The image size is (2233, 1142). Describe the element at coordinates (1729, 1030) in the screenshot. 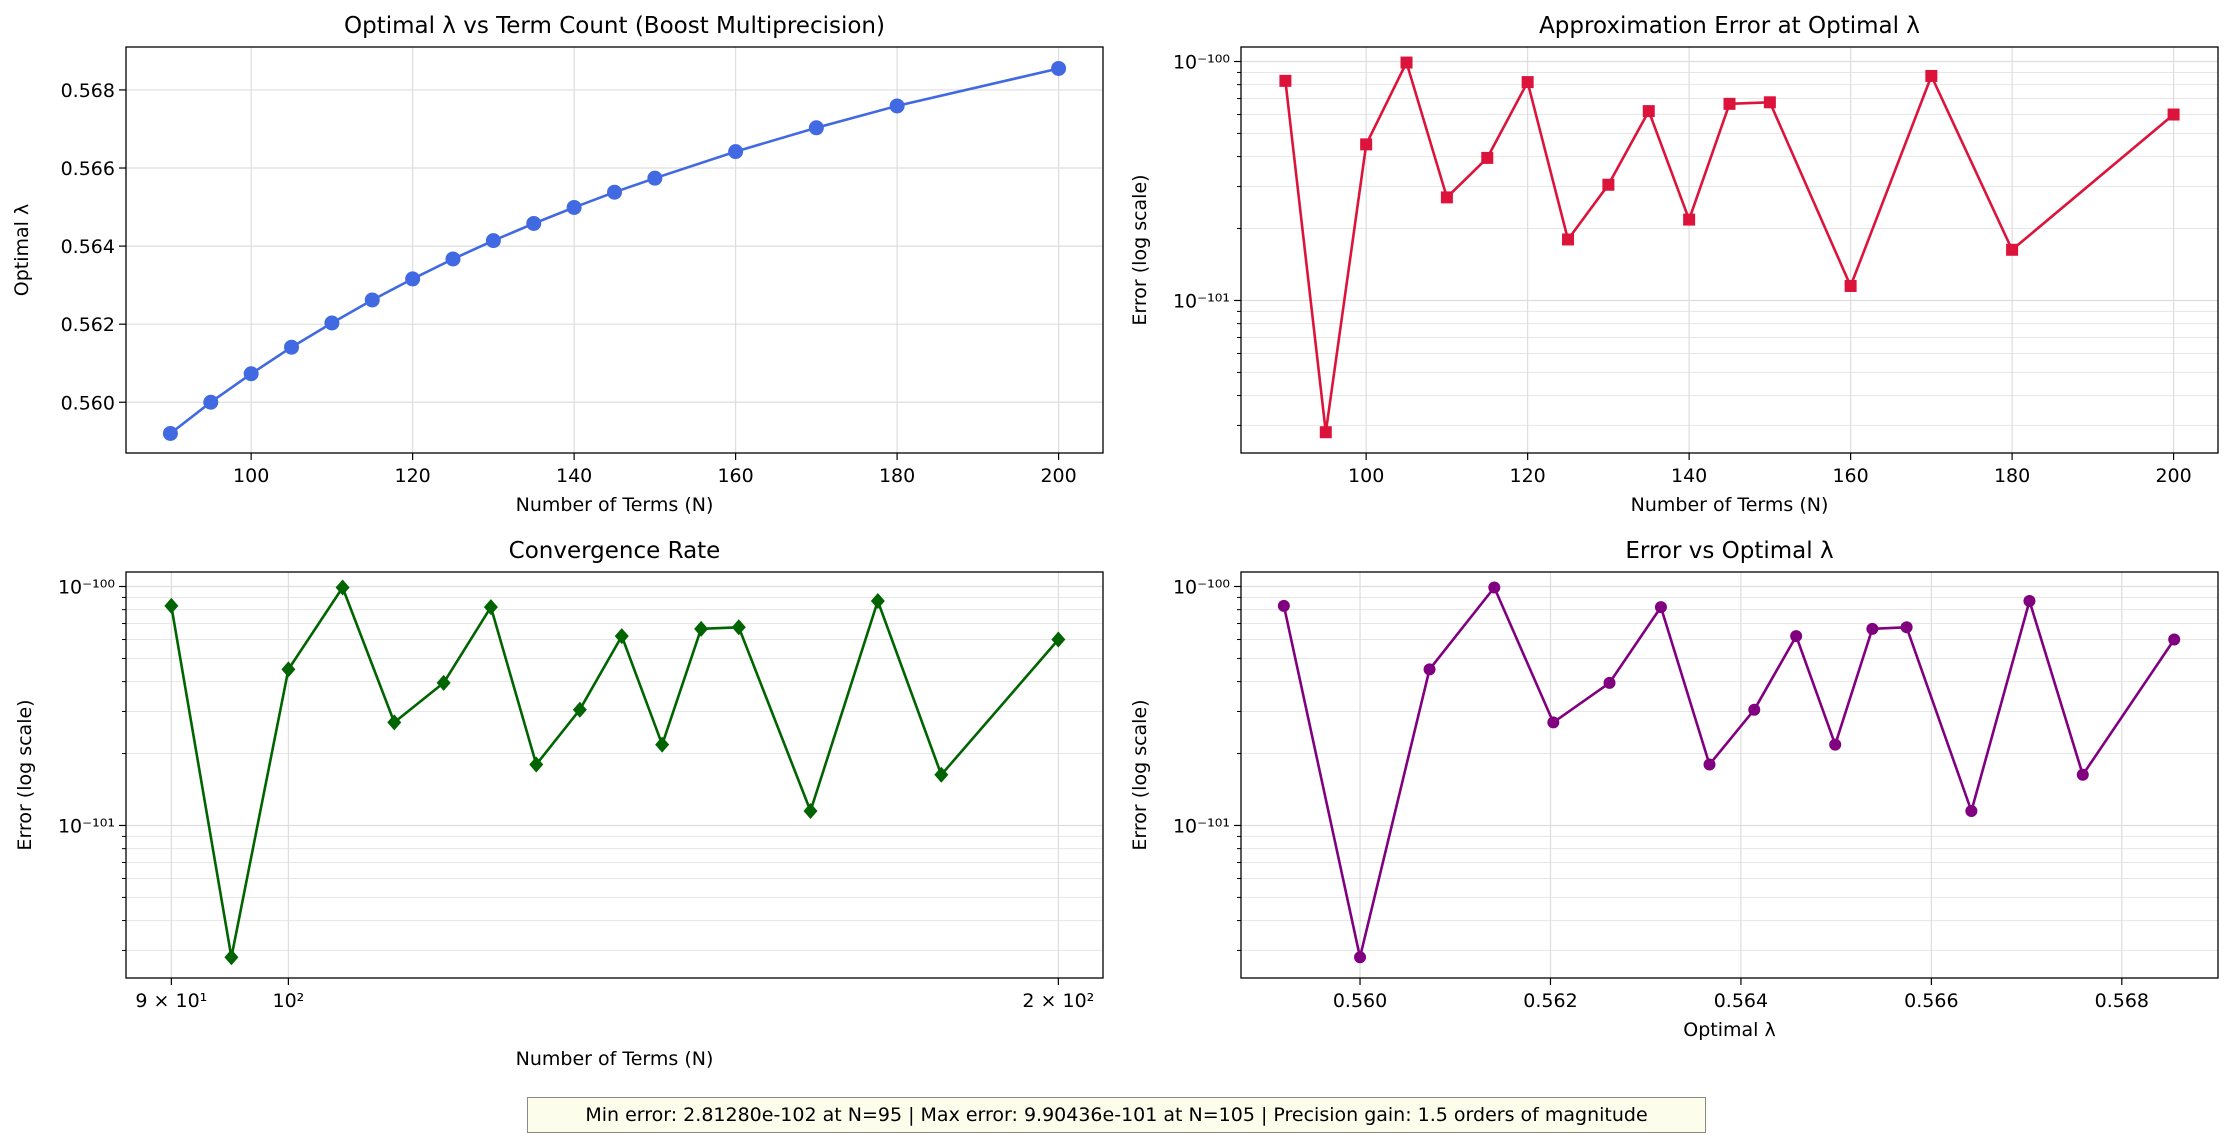

I see `x-axis-label: Optimal λ` at that location.